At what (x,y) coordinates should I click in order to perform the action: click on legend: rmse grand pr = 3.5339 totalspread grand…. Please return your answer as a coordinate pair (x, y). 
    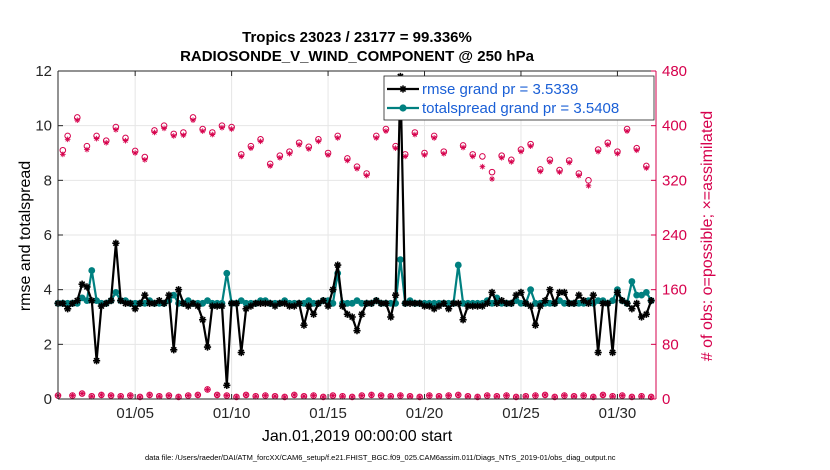
    Looking at the image, I should click on (519, 98).